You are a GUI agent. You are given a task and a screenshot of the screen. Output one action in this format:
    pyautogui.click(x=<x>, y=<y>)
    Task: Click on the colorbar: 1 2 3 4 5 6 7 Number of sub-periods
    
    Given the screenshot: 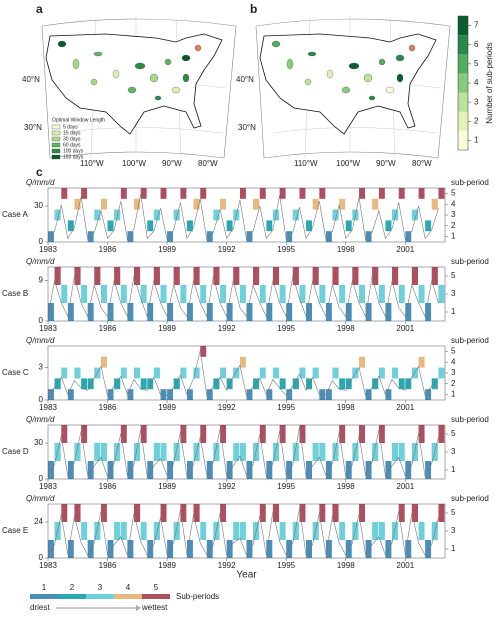 What is the action you would take?
    pyautogui.click(x=475, y=83)
    